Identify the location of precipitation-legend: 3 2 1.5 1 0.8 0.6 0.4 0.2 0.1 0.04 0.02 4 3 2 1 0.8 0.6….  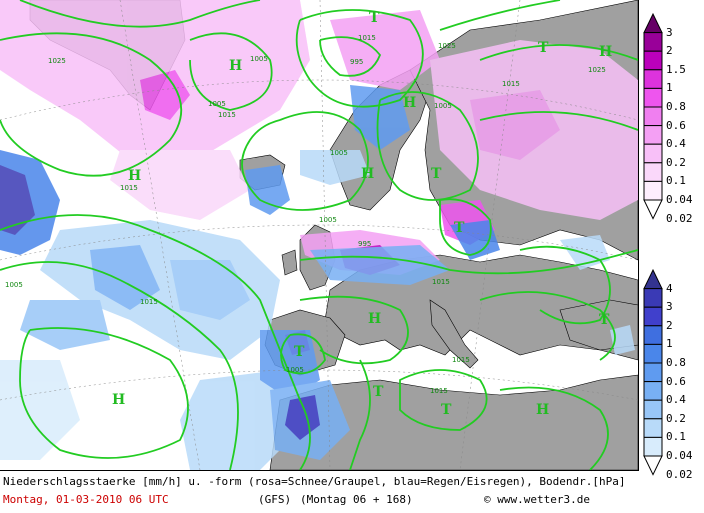
(672, 256).